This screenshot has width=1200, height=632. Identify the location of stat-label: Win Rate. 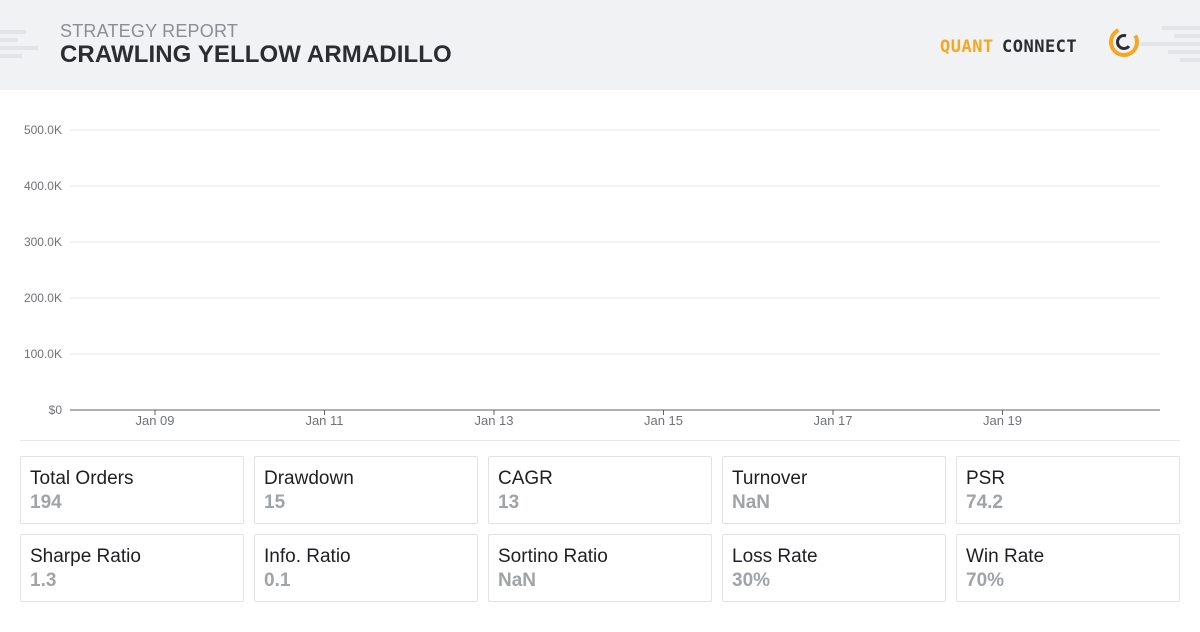
(1005, 556).